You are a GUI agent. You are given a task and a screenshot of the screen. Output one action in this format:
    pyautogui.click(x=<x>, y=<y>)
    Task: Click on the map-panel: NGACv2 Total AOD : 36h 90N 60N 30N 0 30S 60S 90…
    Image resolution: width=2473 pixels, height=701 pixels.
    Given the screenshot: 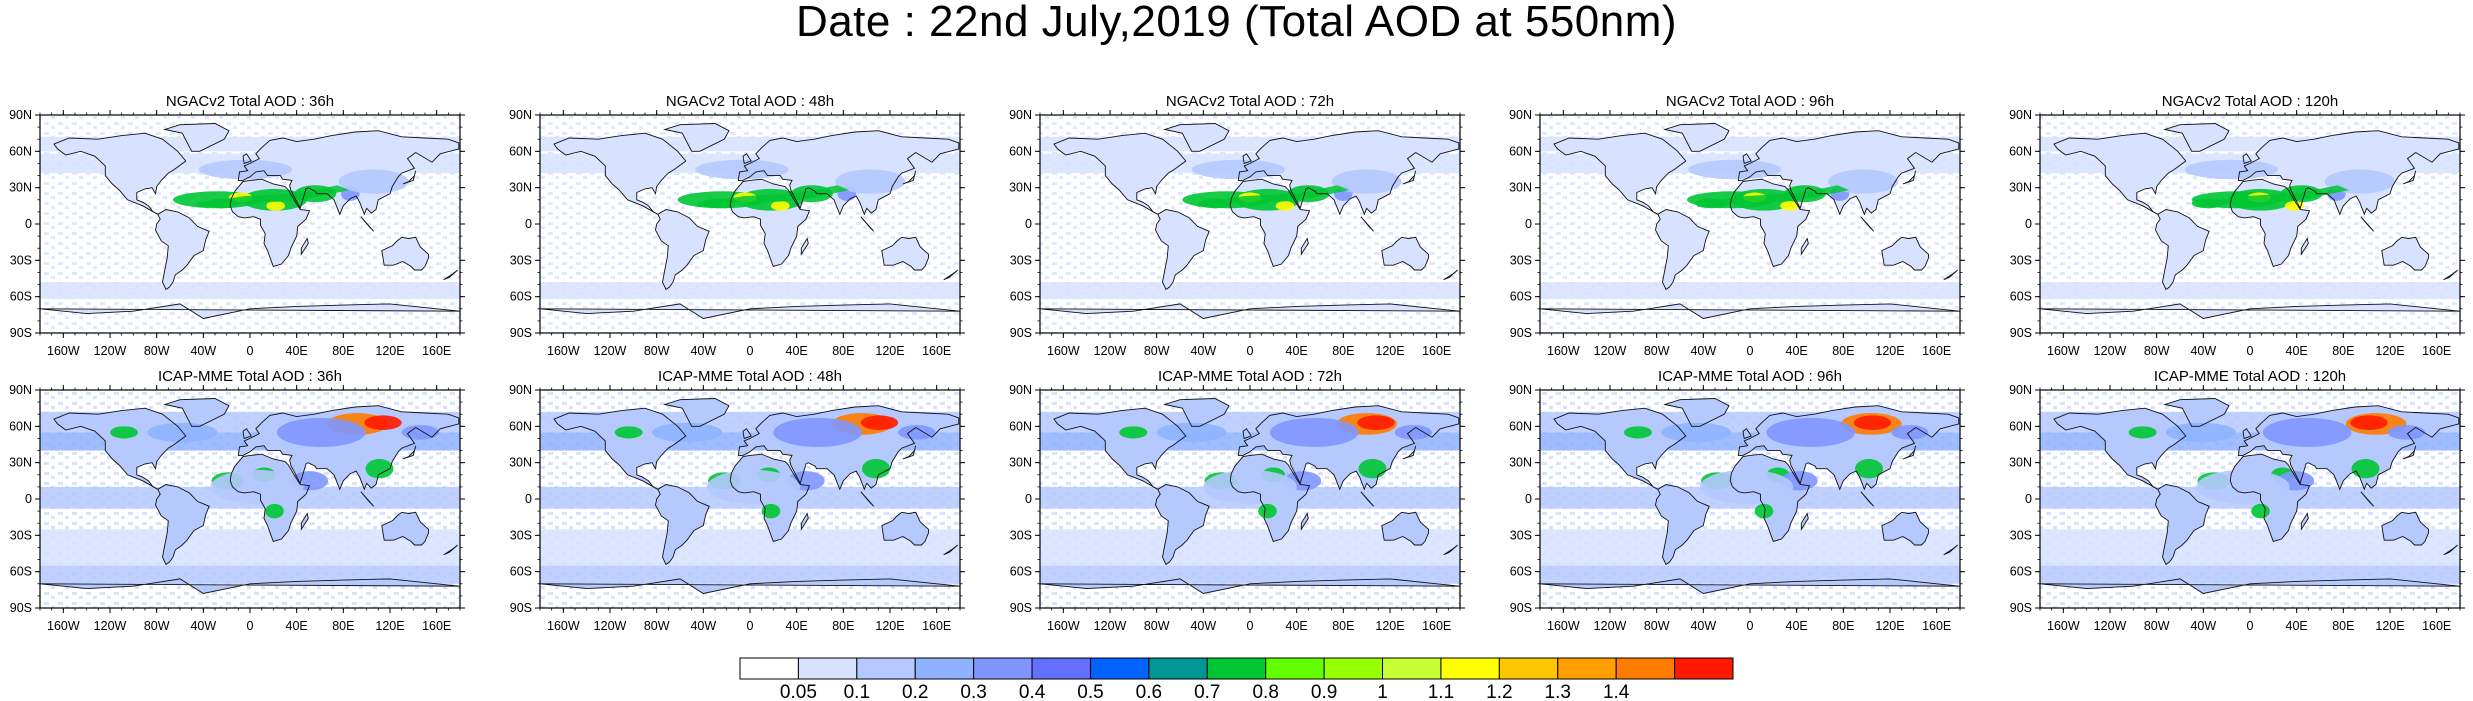 What is the action you would take?
    pyautogui.click(x=237, y=225)
    